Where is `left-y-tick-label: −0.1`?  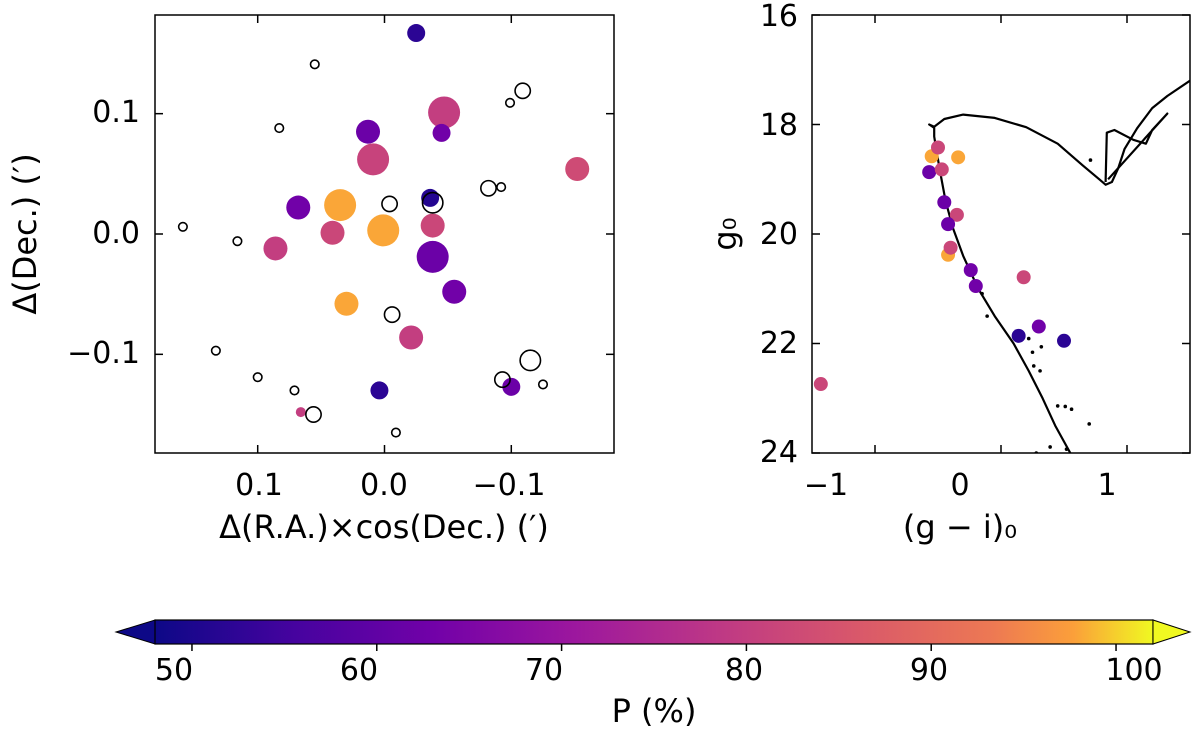
left-y-tick-label: −0.1 is located at coordinates (103, 353).